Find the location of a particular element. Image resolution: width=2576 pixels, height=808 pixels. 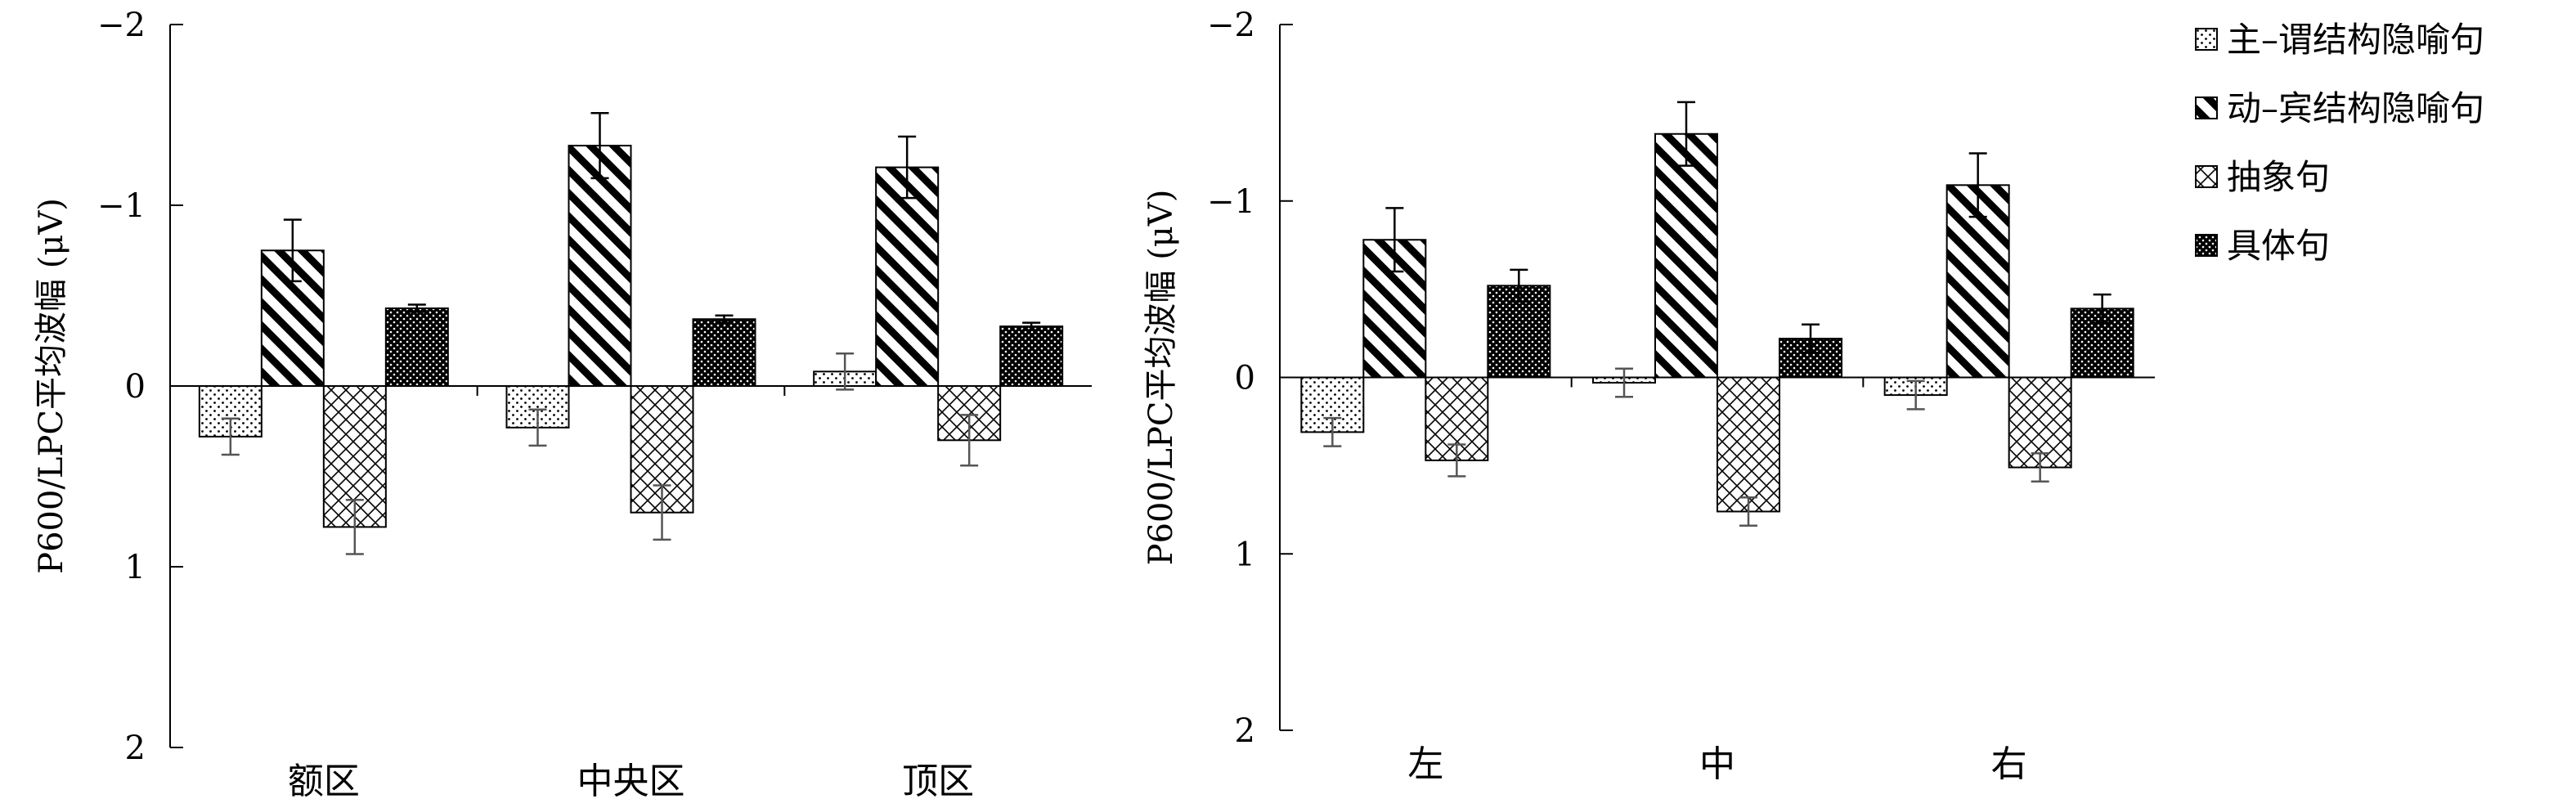

x-category-label: 额区 is located at coordinates (324, 781).